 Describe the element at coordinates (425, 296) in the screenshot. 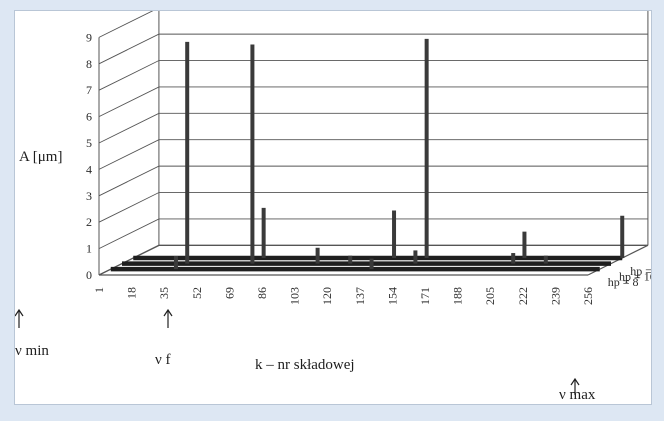

I see `x-tick-label: 171` at that location.